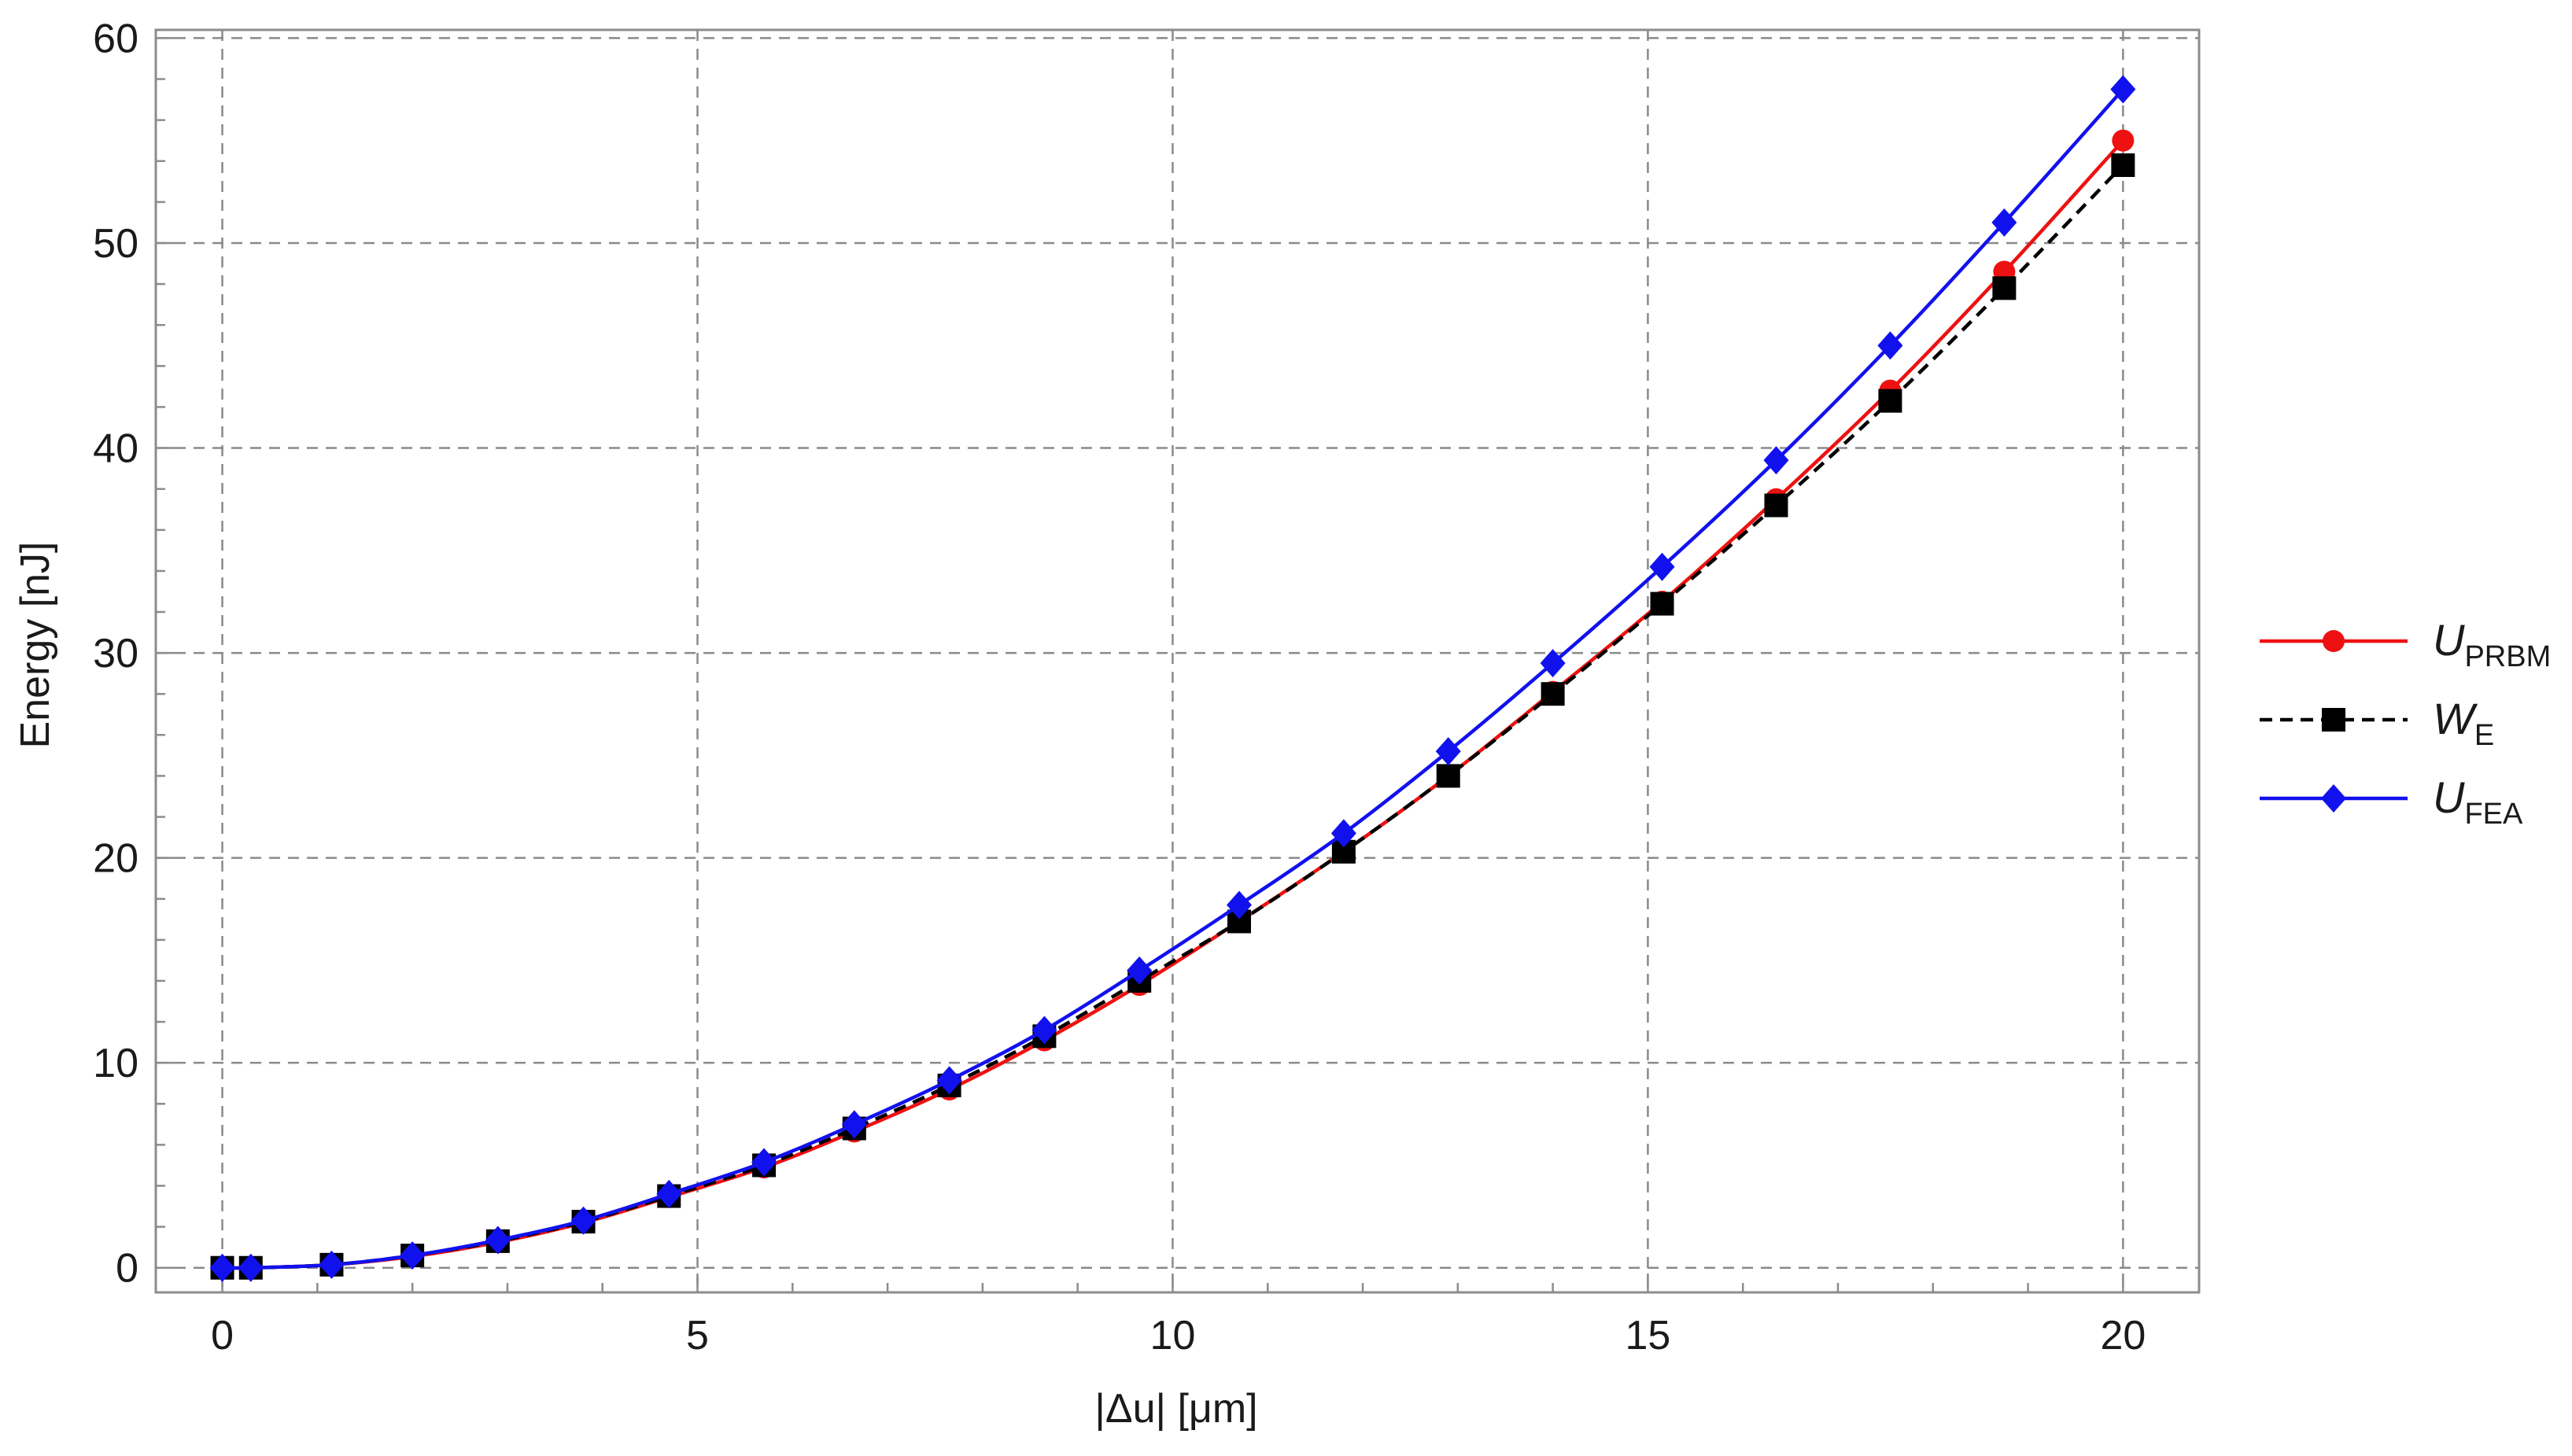  Describe the element at coordinates (115, 653) in the screenshot. I see `y-tick-label: 30` at that location.